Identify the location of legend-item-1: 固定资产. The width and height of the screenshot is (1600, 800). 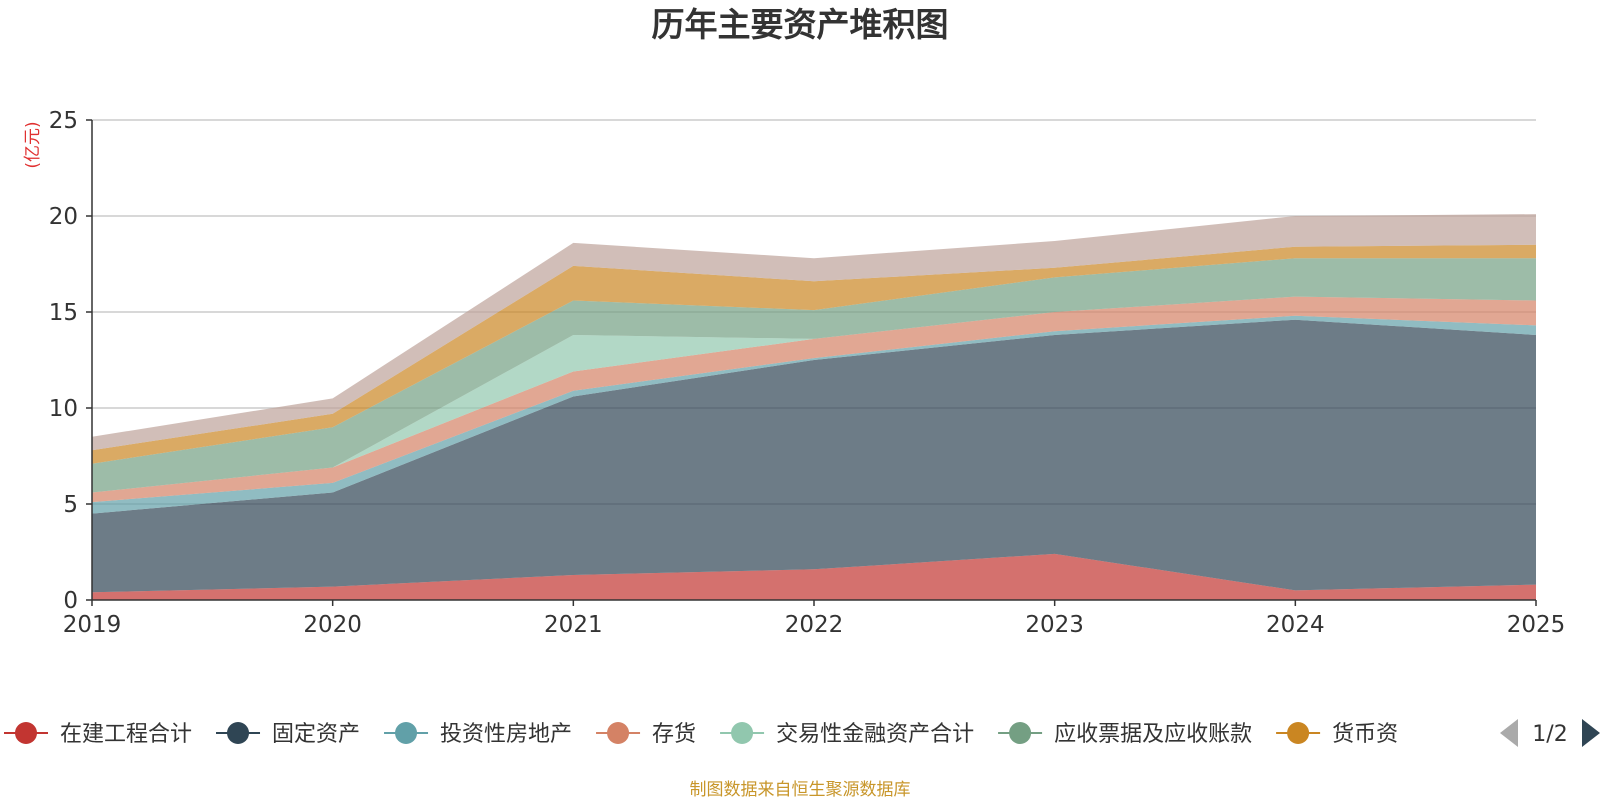
(288, 734).